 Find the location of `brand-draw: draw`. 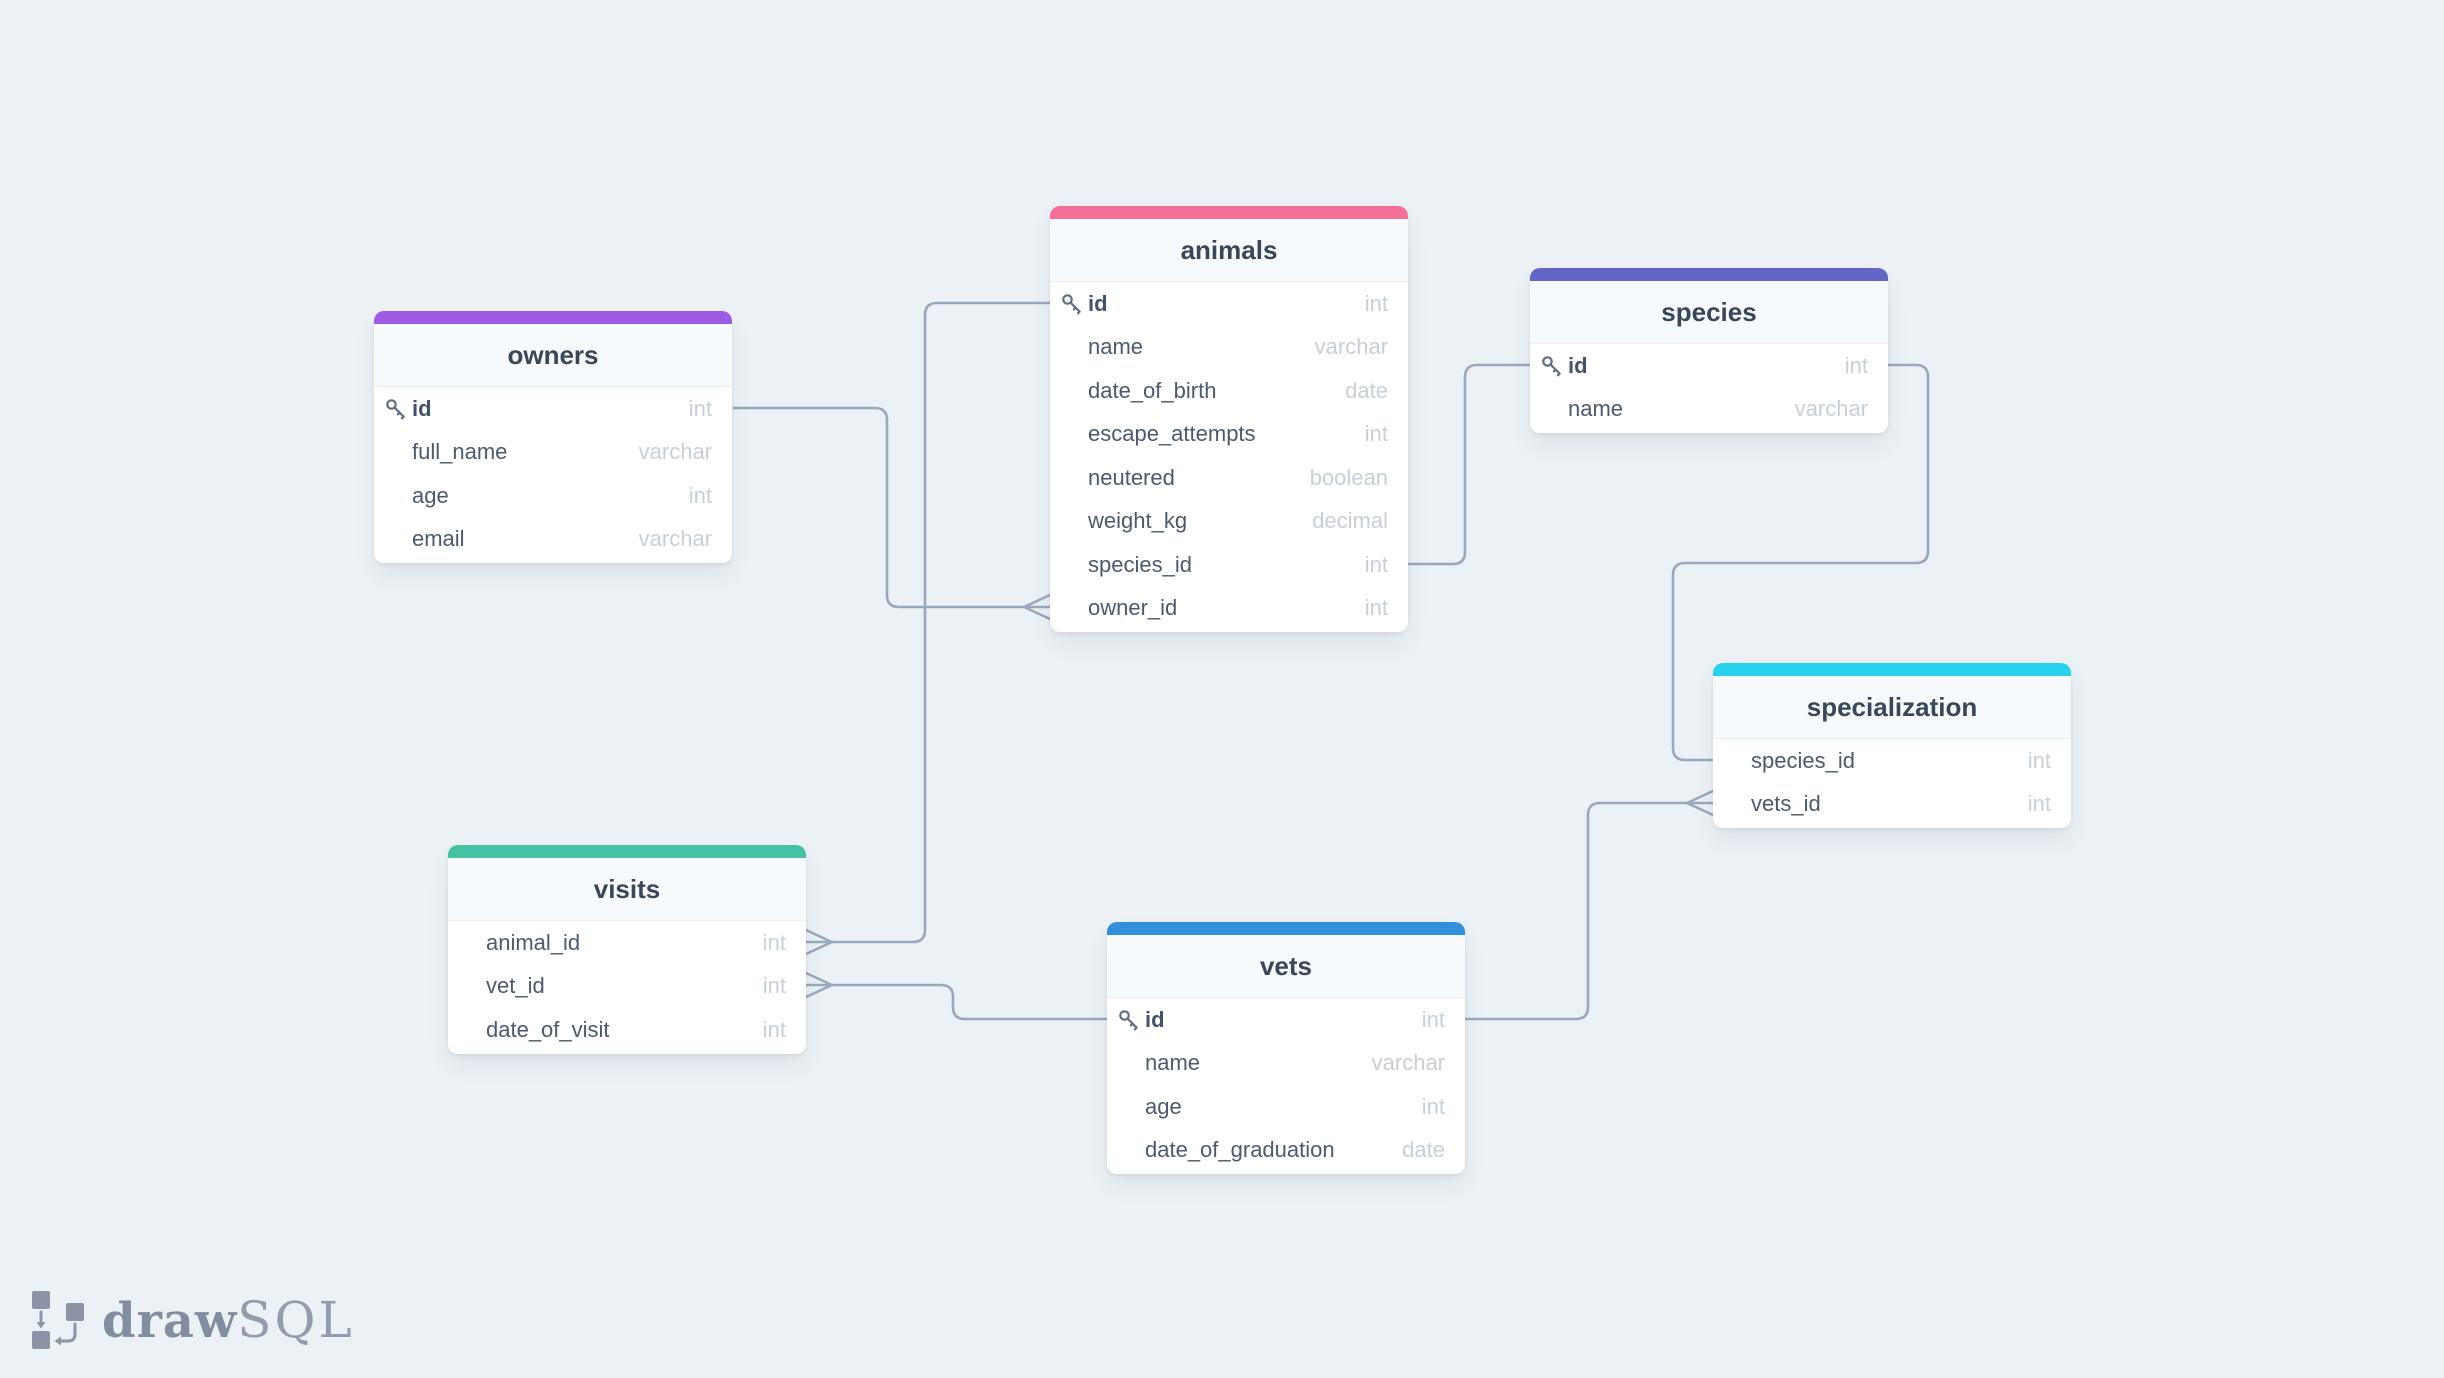

brand-draw: draw is located at coordinates (170, 1321).